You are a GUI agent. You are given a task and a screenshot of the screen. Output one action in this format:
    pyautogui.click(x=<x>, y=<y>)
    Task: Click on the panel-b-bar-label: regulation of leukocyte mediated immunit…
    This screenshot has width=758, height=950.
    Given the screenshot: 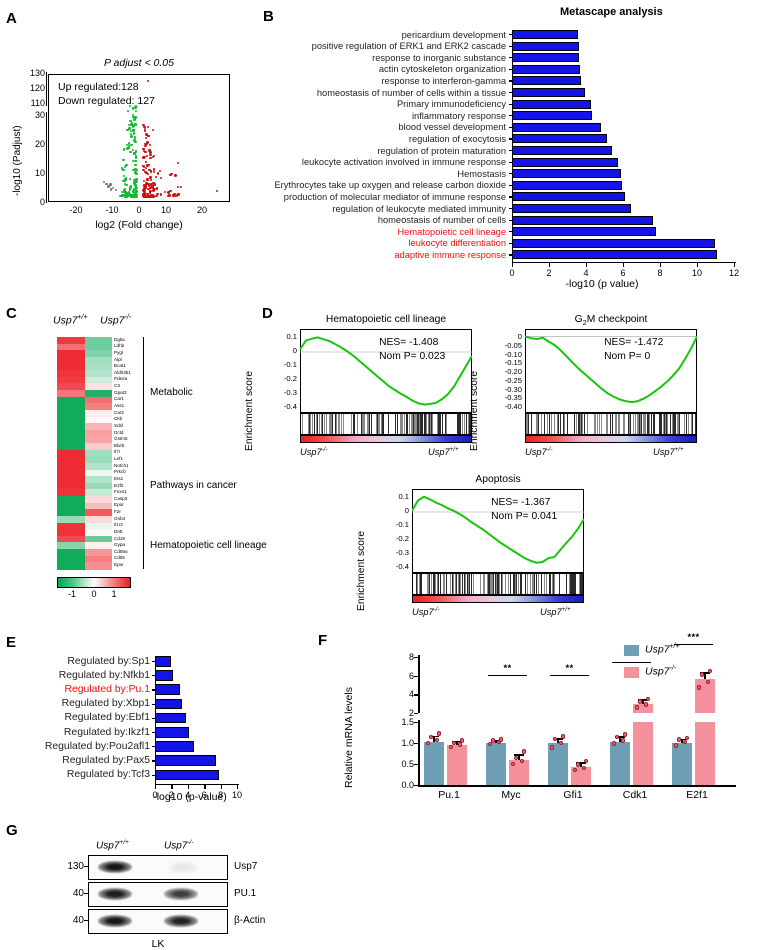 What is the action you would take?
    pyautogui.click(x=419, y=208)
    